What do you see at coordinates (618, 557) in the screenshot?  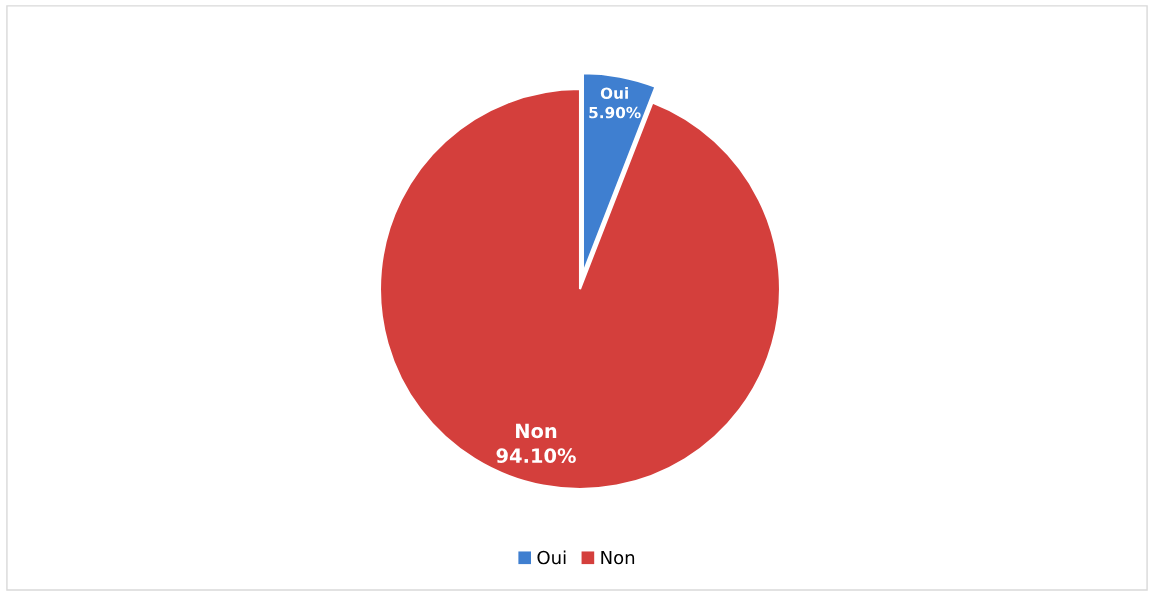 I see `legend-label: Non` at bounding box center [618, 557].